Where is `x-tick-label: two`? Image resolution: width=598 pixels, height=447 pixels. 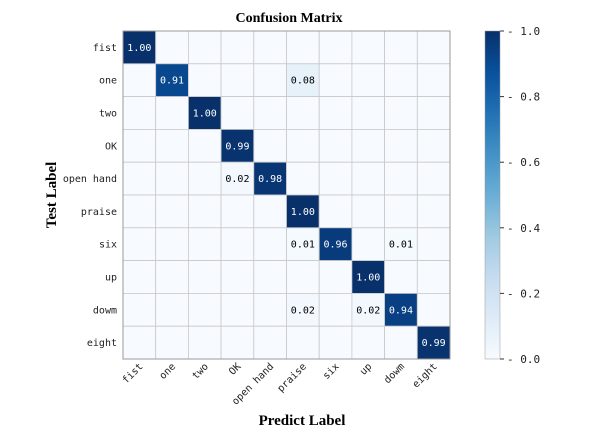 x-tick-label: two is located at coordinates (200, 371).